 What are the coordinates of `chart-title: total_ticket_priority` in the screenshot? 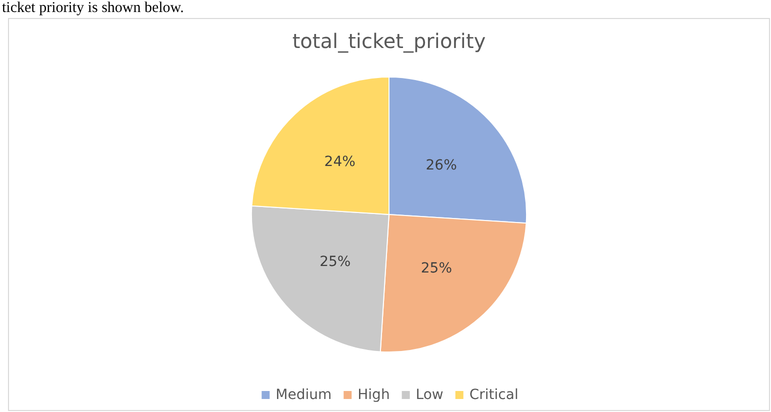 It's located at (389, 41).